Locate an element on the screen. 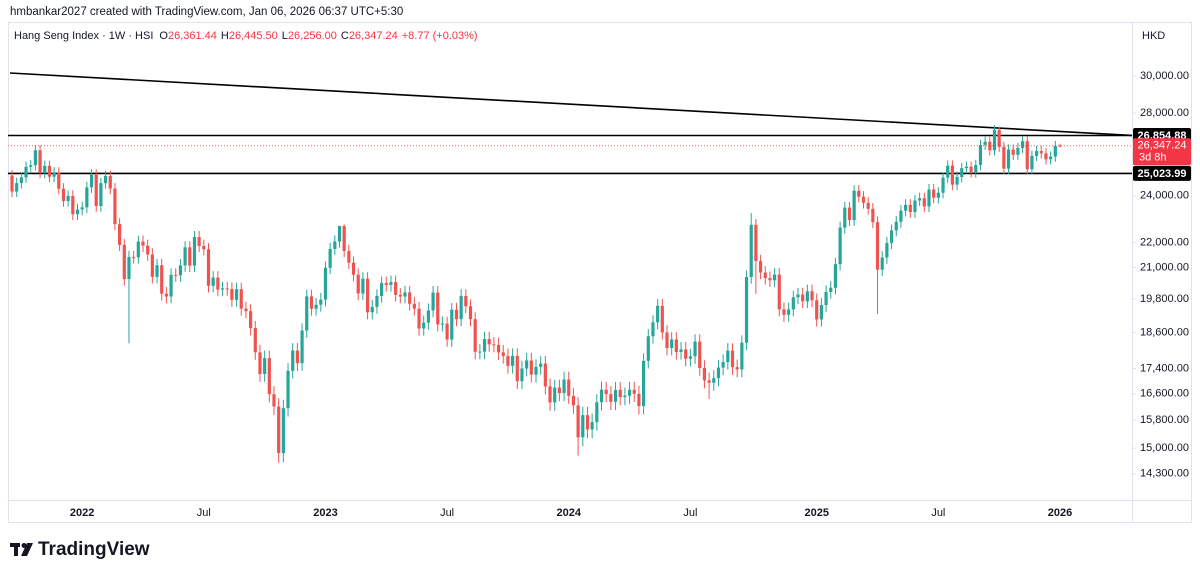 This screenshot has width=1200, height=574. legend-value: 26,361.44 is located at coordinates (192, 36).